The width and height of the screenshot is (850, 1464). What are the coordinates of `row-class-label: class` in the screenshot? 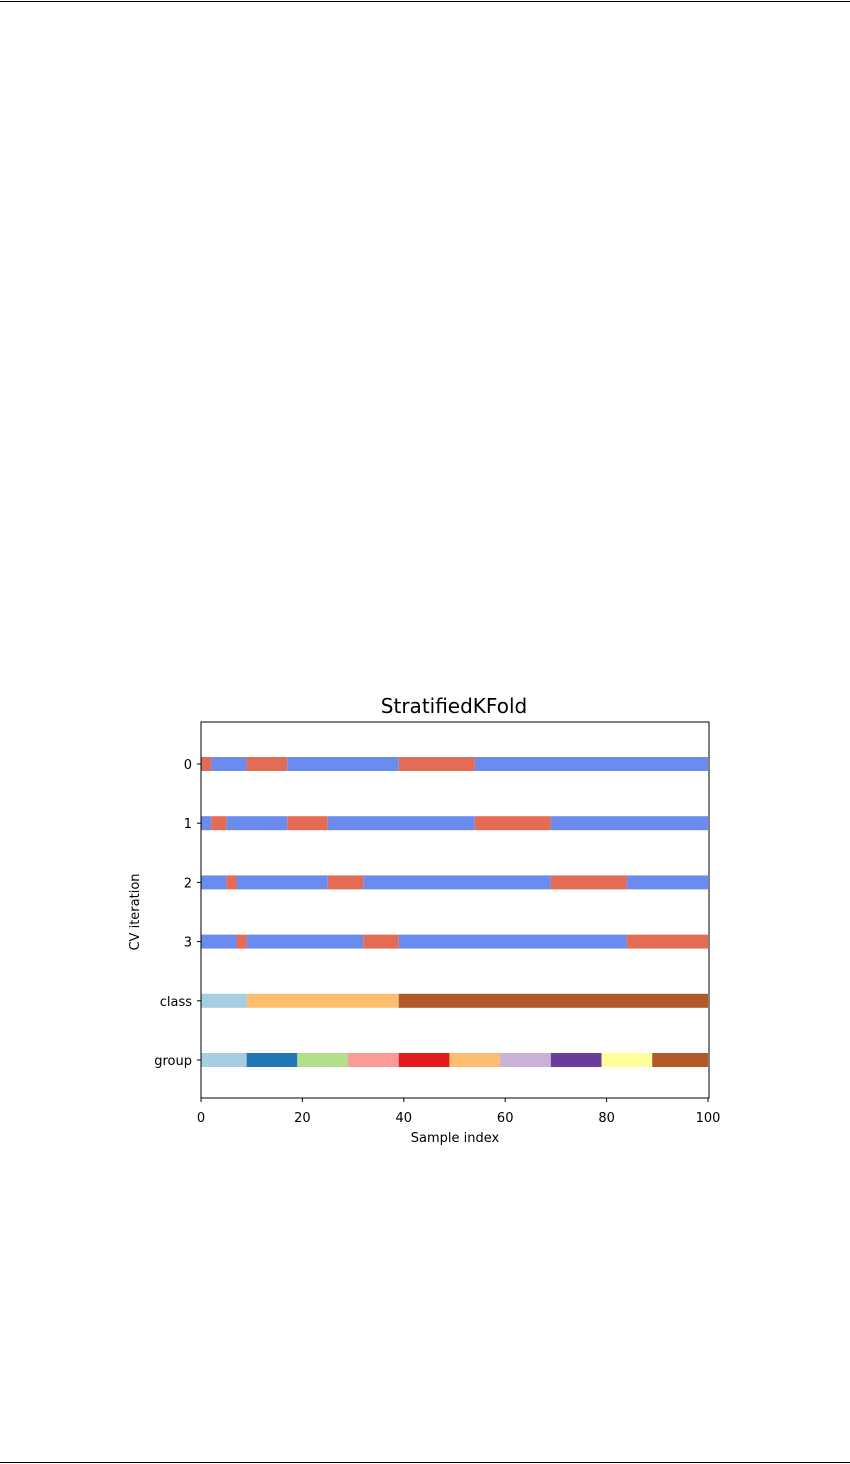 It's located at (176, 1002).